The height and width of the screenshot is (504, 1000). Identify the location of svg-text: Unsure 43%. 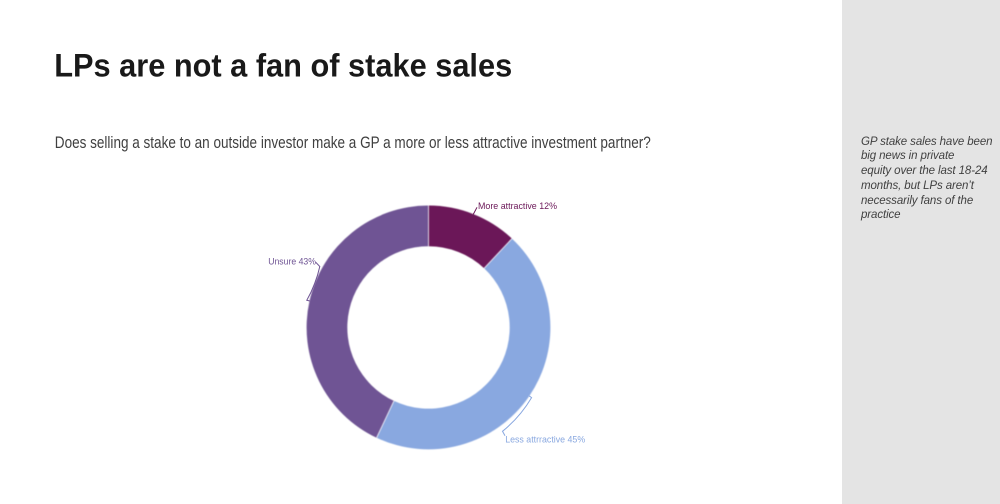
(292, 262).